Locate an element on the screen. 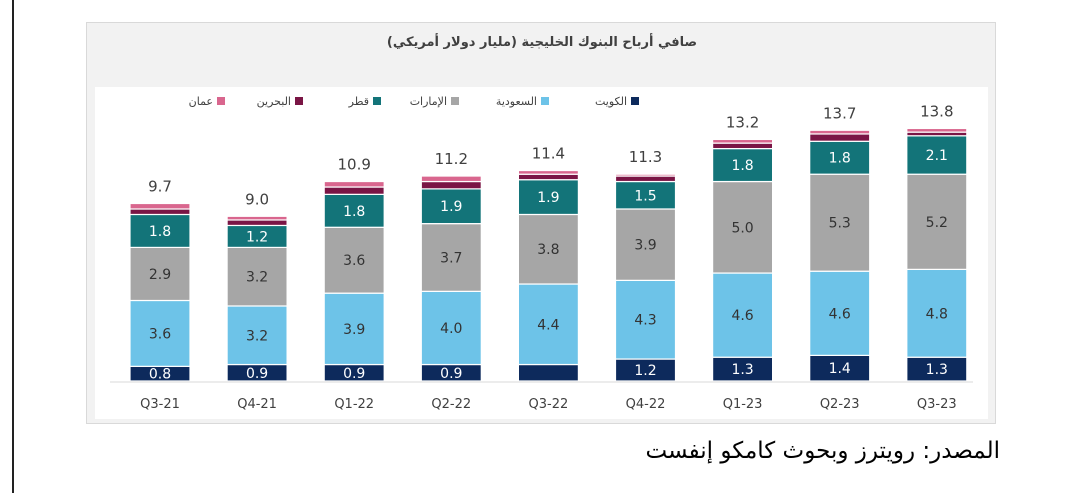  data-label: 2.9 is located at coordinates (160, 275).